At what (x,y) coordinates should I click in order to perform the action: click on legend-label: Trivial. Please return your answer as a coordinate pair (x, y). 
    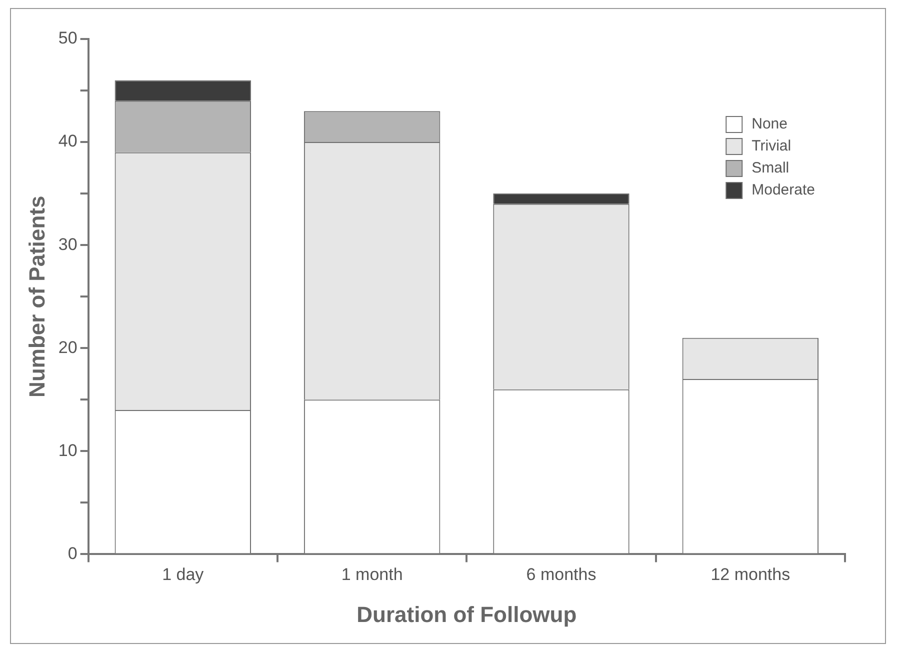
    Looking at the image, I should click on (772, 146).